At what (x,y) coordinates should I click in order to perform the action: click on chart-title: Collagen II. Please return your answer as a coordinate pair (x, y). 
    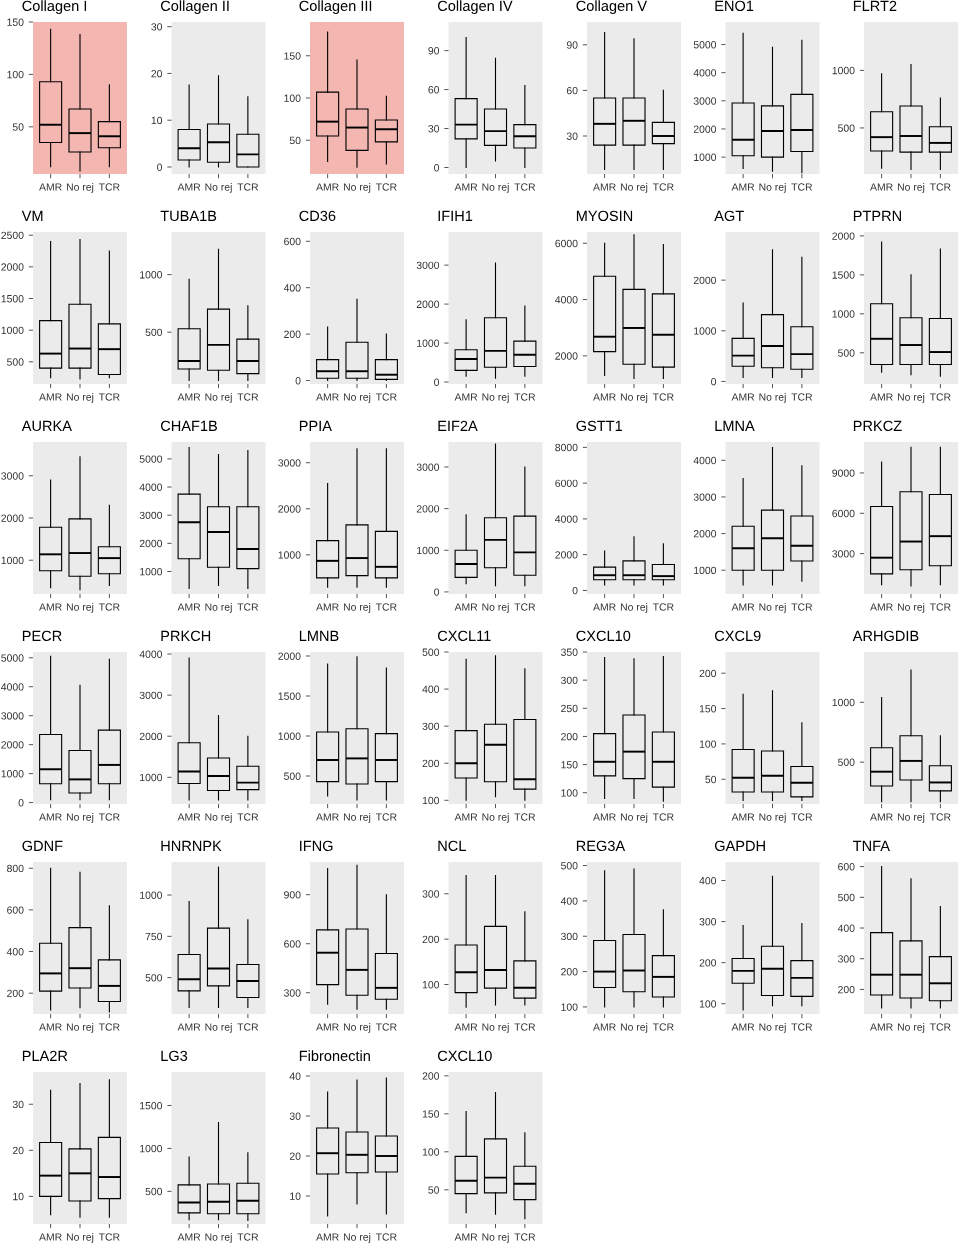
    Looking at the image, I should click on (194, 7).